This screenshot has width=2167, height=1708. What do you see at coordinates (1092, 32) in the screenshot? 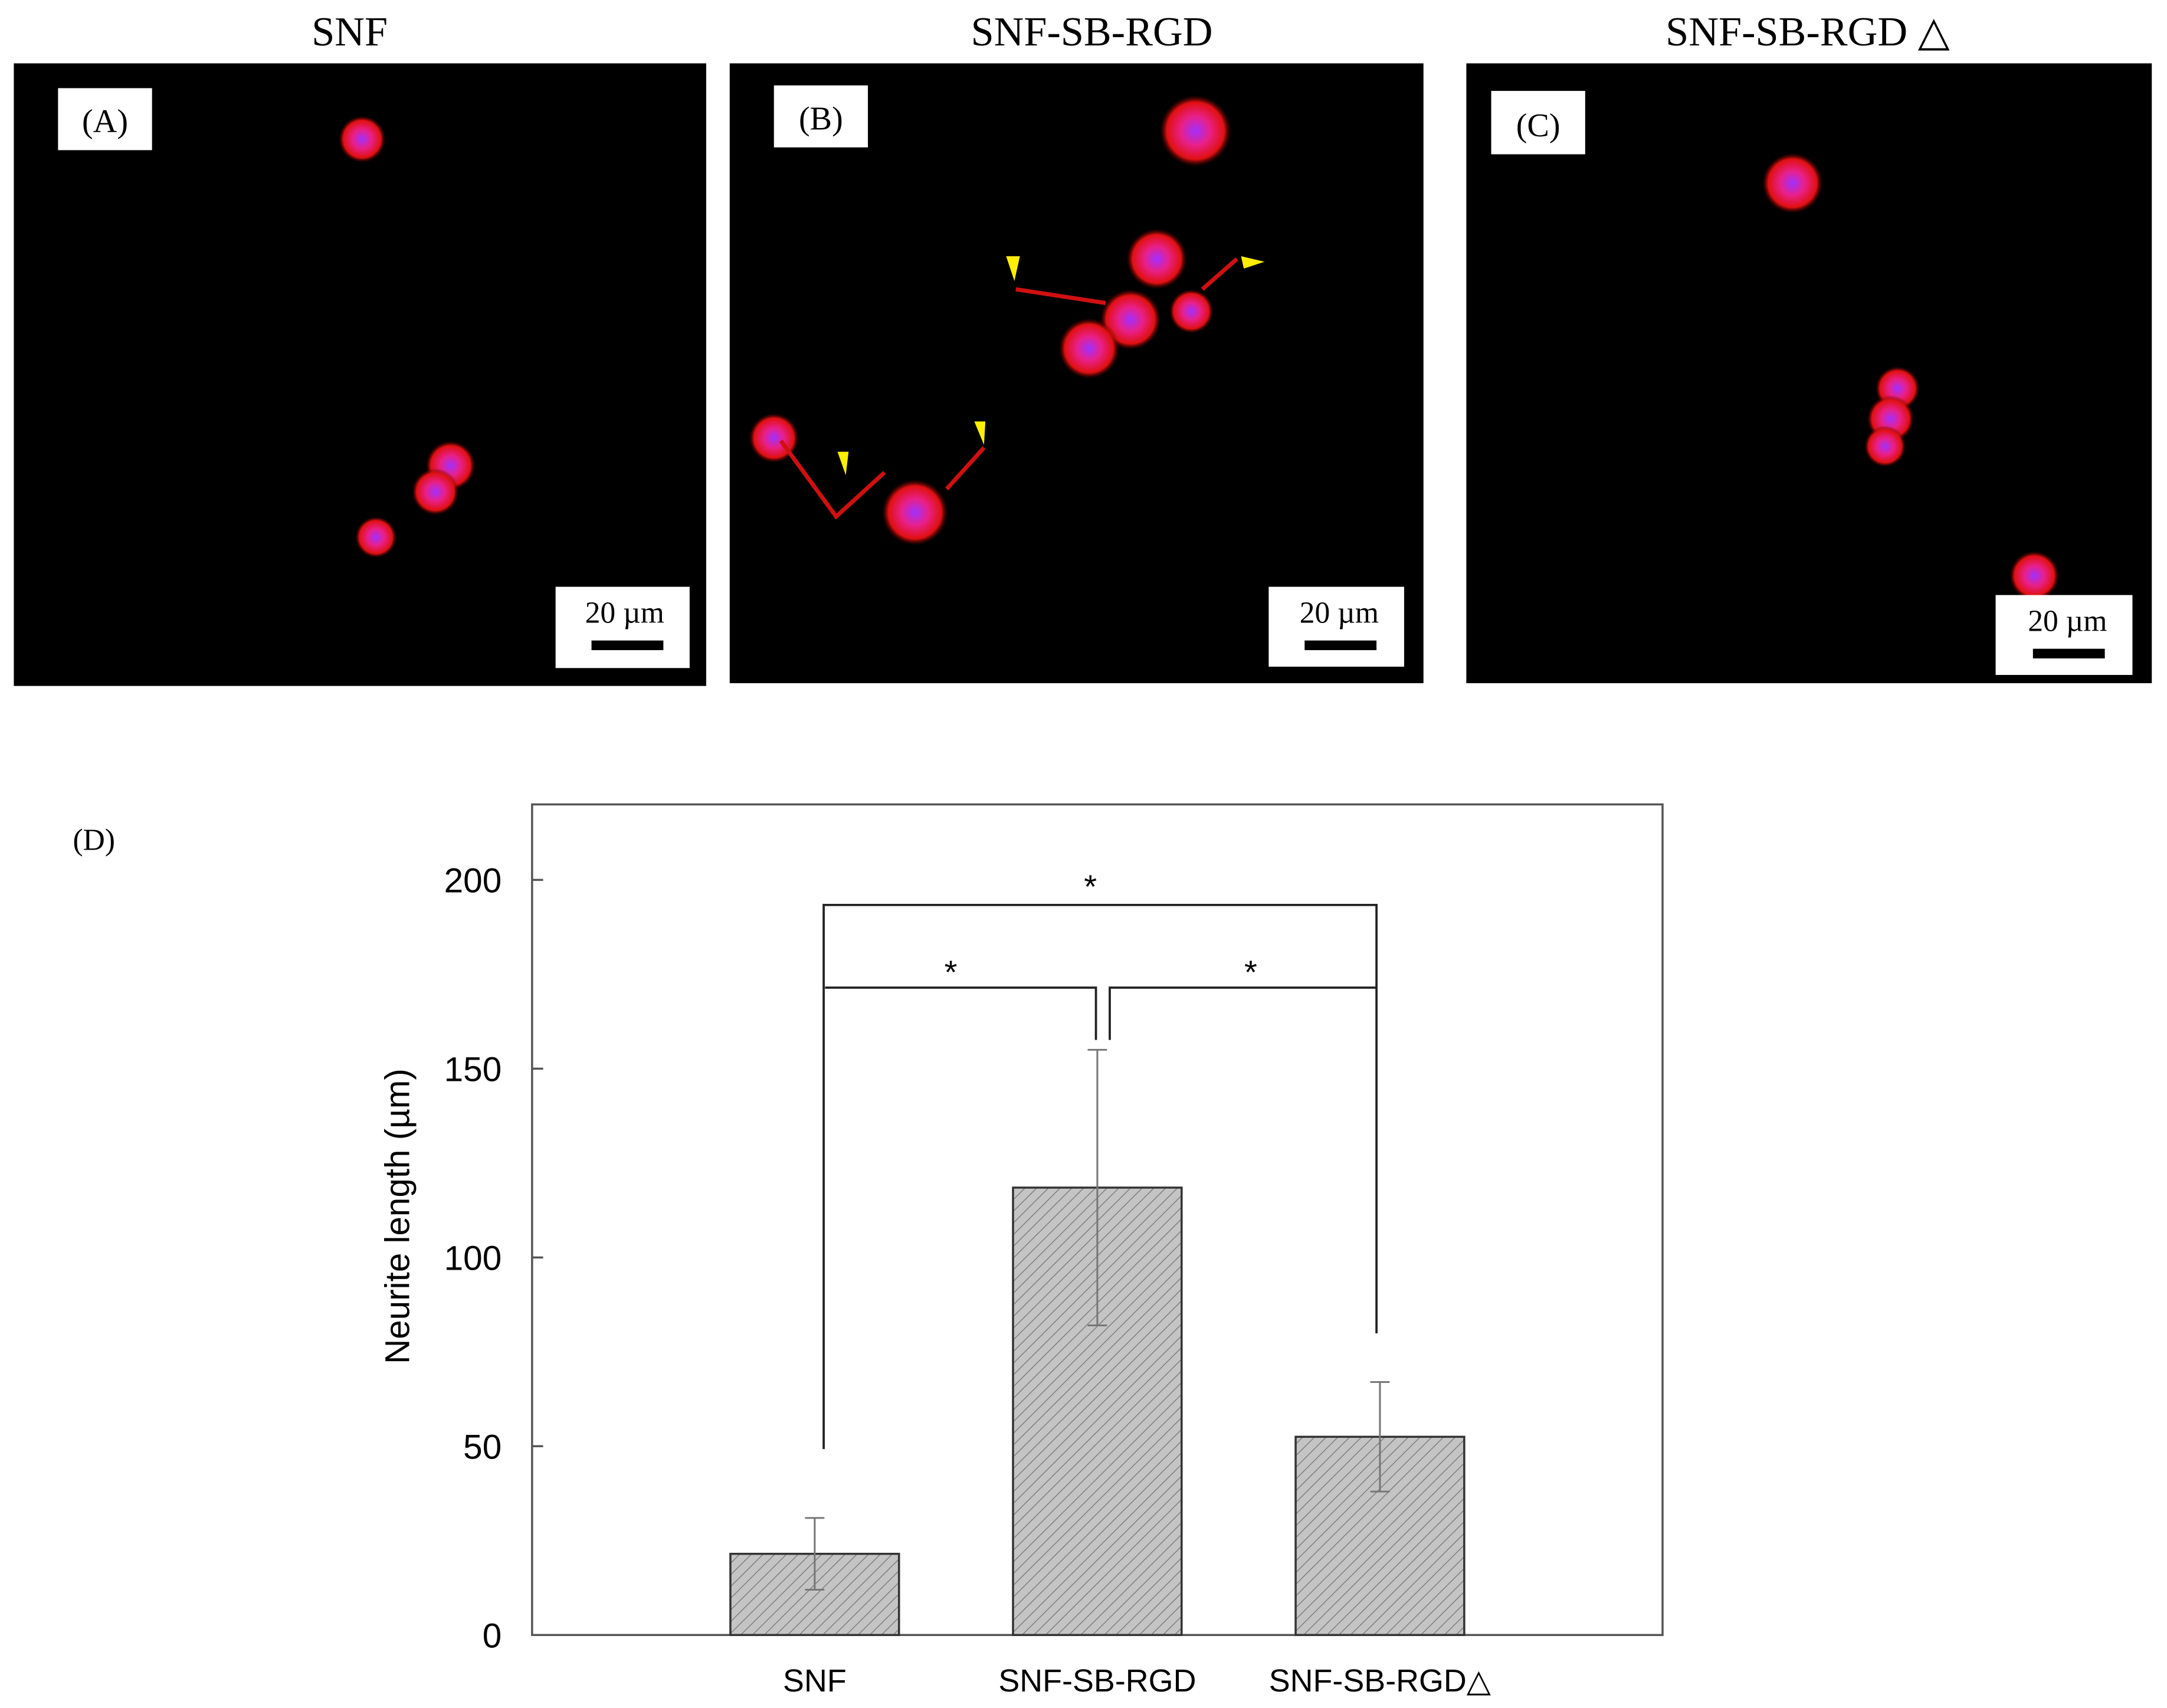
I see `panel-title: SNF-SB-RGD` at bounding box center [1092, 32].